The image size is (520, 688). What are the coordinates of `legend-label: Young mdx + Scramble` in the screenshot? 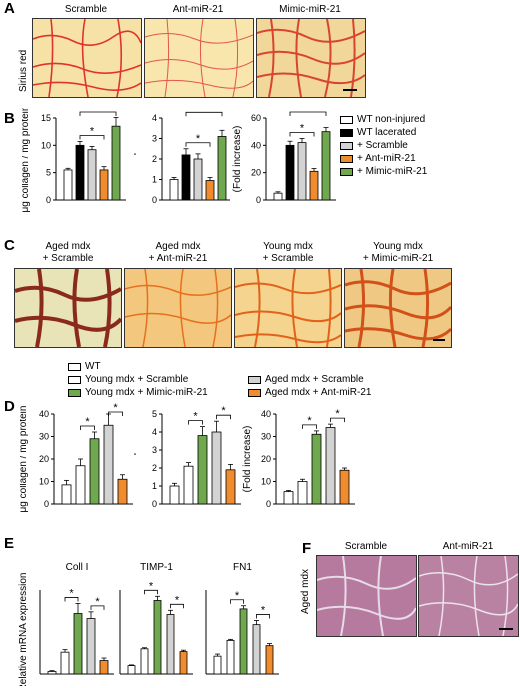 It's located at (137, 379).